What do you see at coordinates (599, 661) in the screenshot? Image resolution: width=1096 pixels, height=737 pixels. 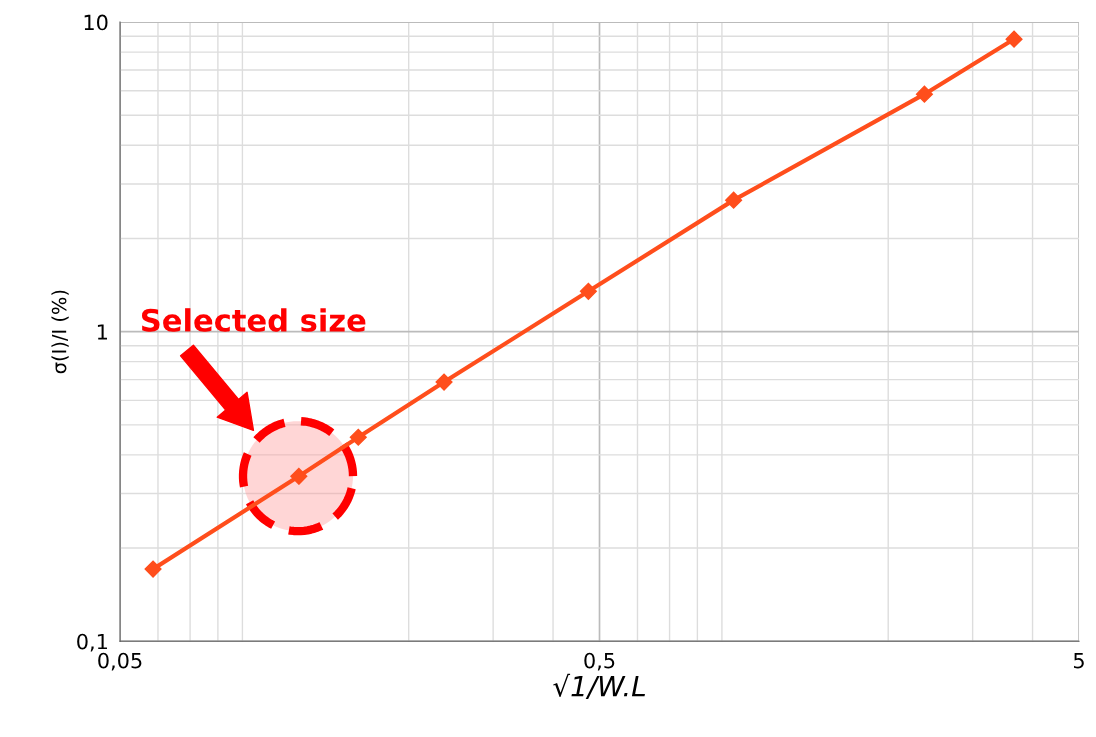 I see `x-tick-label: 0,5` at bounding box center [599, 661].